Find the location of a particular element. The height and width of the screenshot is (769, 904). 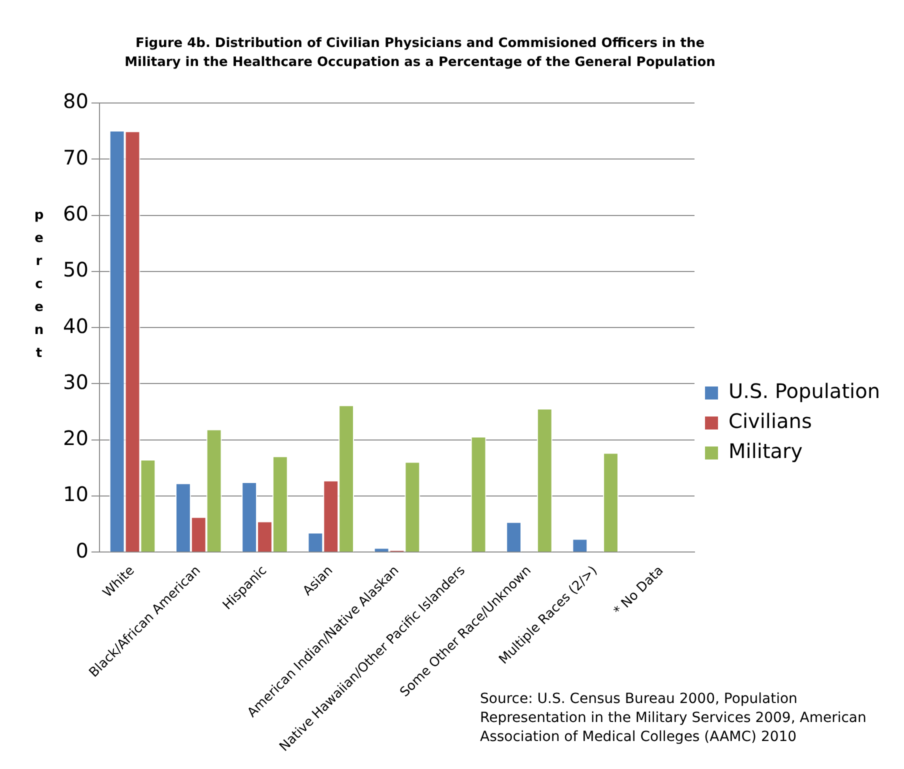

y-tick-label: 40 is located at coordinates (75, 326).